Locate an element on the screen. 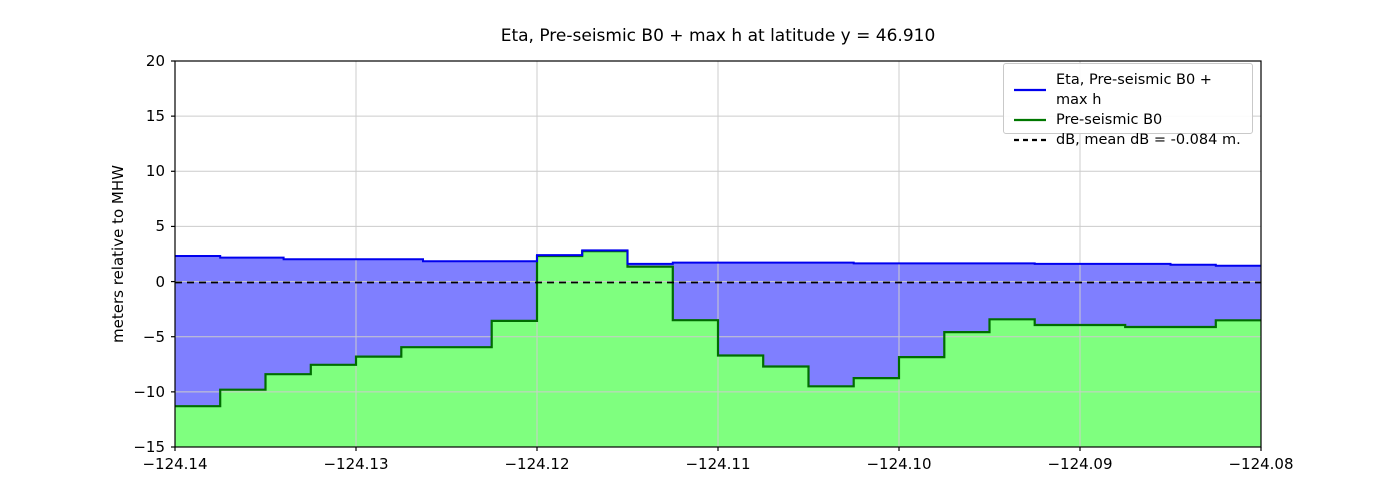 The height and width of the screenshot is (500, 1400). y-tick-label: −15 is located at coordinates (149, 447).